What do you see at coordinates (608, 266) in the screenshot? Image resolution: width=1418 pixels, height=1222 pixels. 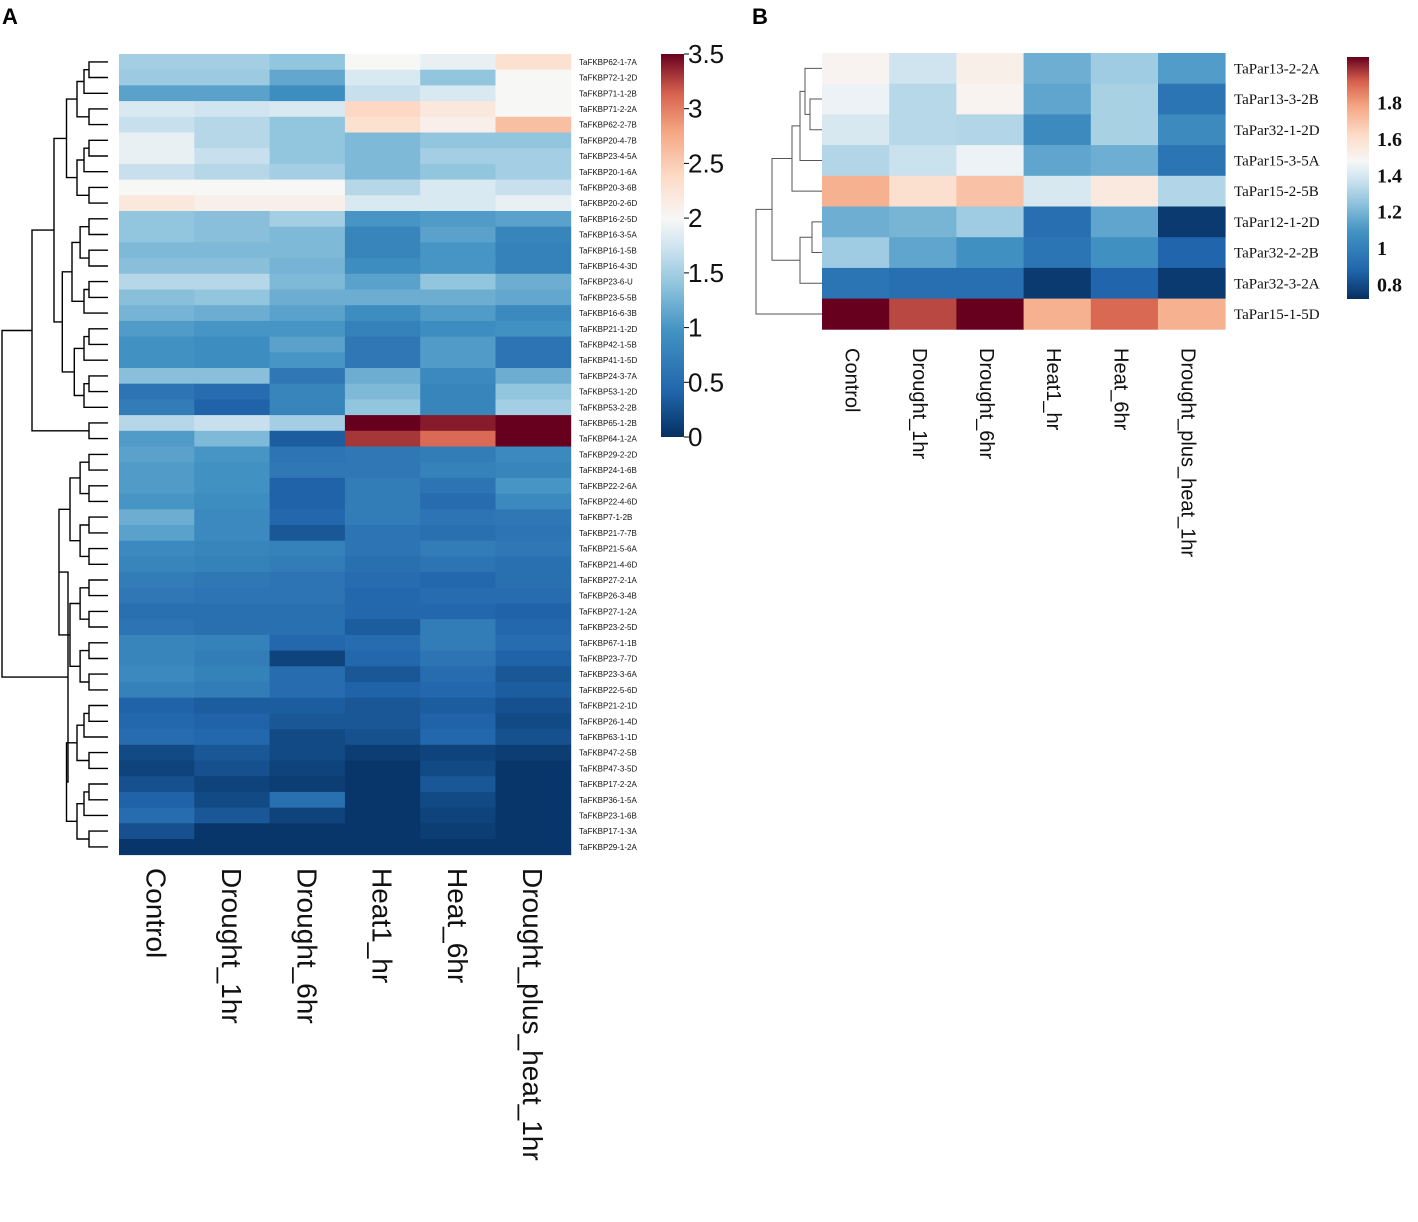 I see `row-label: TaFKBP16-4-3D` at bounding box center [608, 266].